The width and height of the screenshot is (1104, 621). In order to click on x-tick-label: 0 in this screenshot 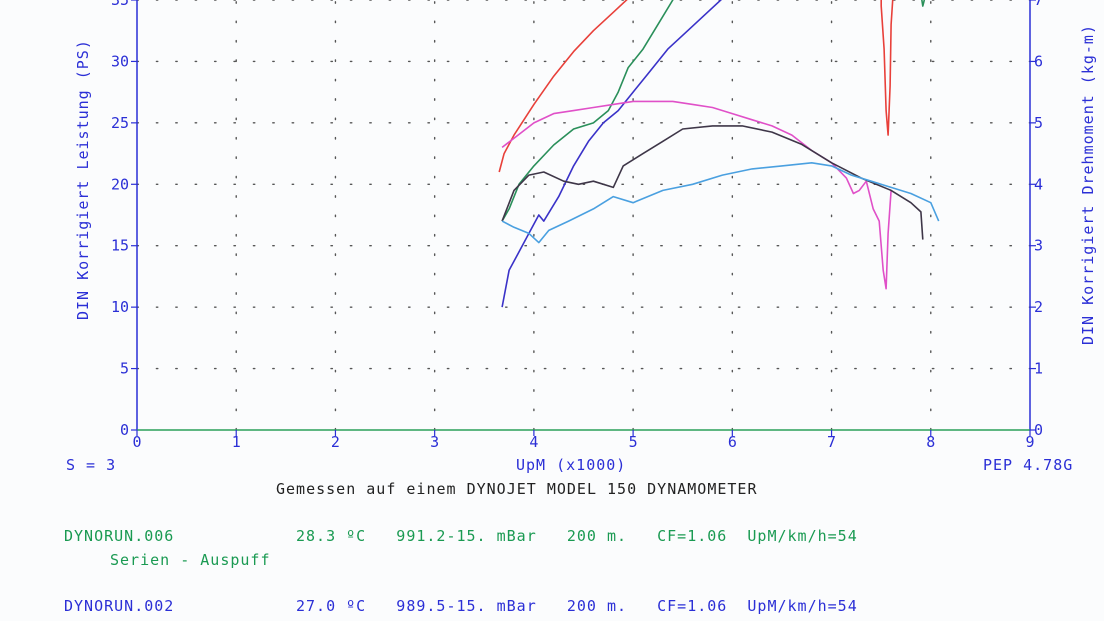, I will do `click(136, 442)`.